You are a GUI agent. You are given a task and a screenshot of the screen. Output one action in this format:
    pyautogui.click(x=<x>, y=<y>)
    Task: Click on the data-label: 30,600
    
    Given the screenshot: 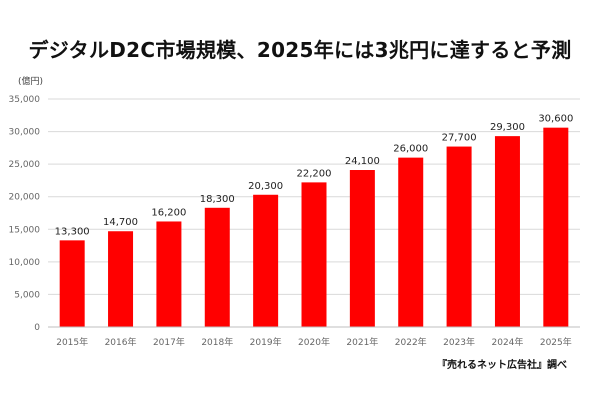 What is the action you would take?
    pyautogui.click(x=555, y=119)
    